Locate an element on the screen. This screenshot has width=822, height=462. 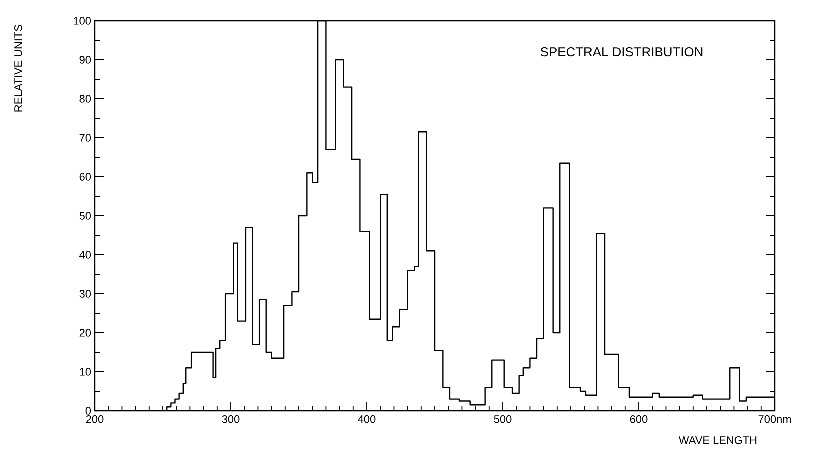
x-axis-title: WAVE LENGTH is located at coordinates (717, 440).